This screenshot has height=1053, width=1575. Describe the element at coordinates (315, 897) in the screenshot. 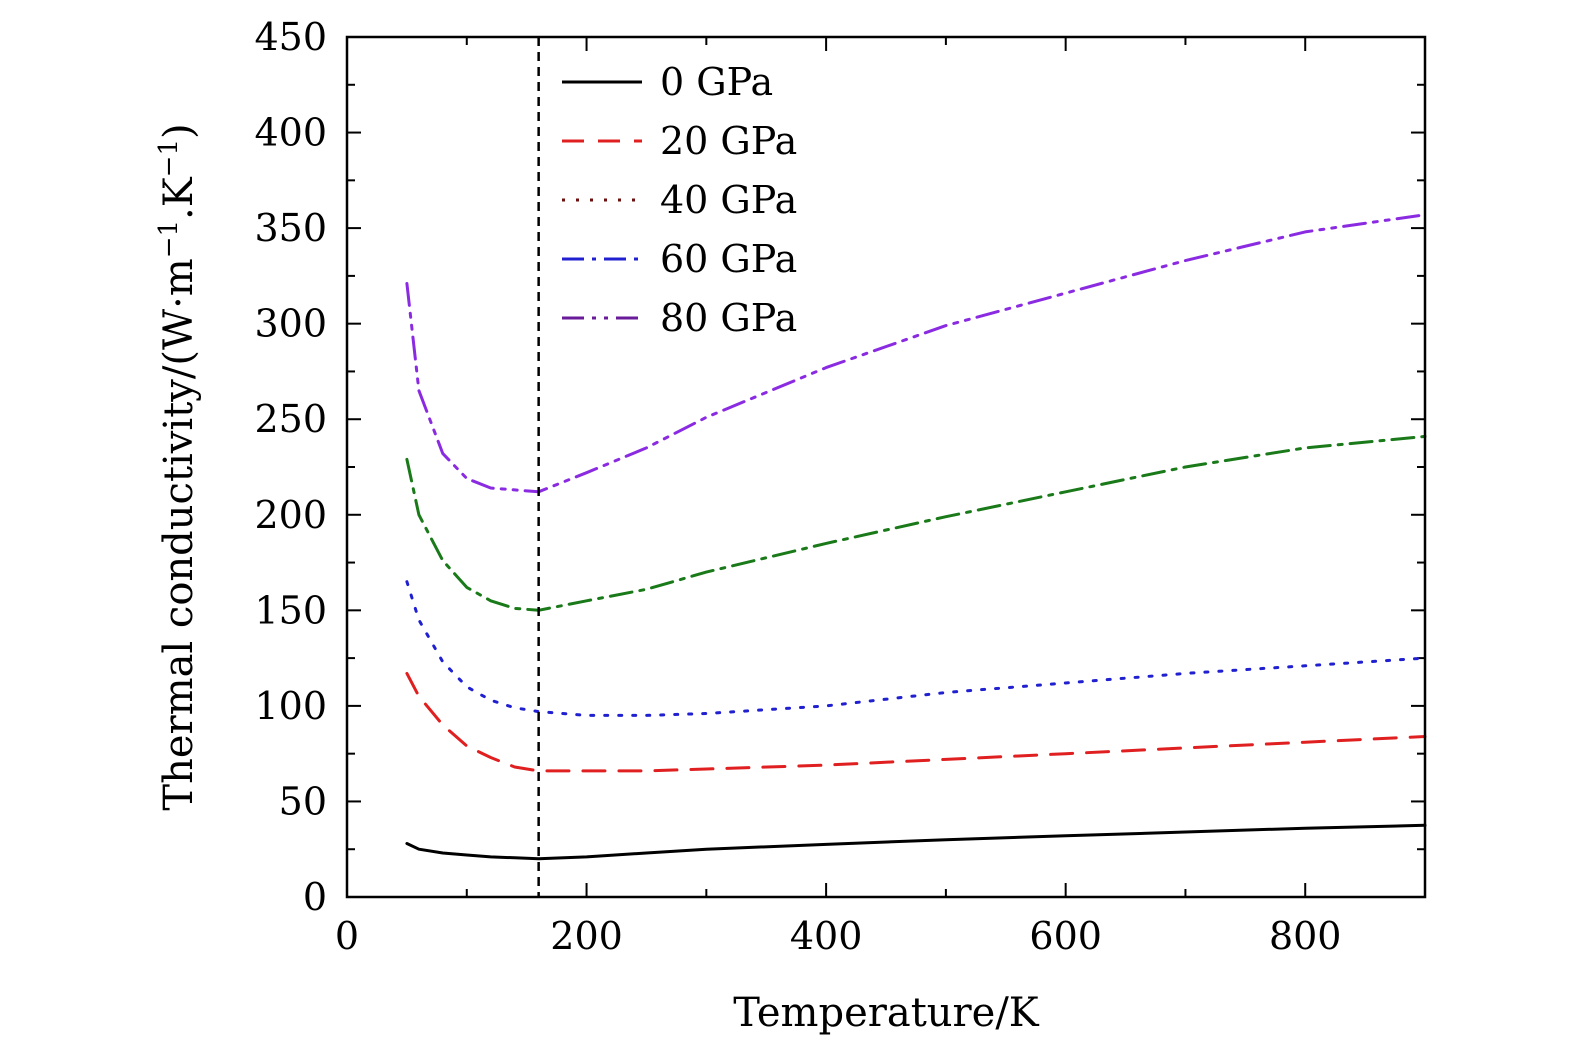

I see `y-tick-label: 0` at that location.